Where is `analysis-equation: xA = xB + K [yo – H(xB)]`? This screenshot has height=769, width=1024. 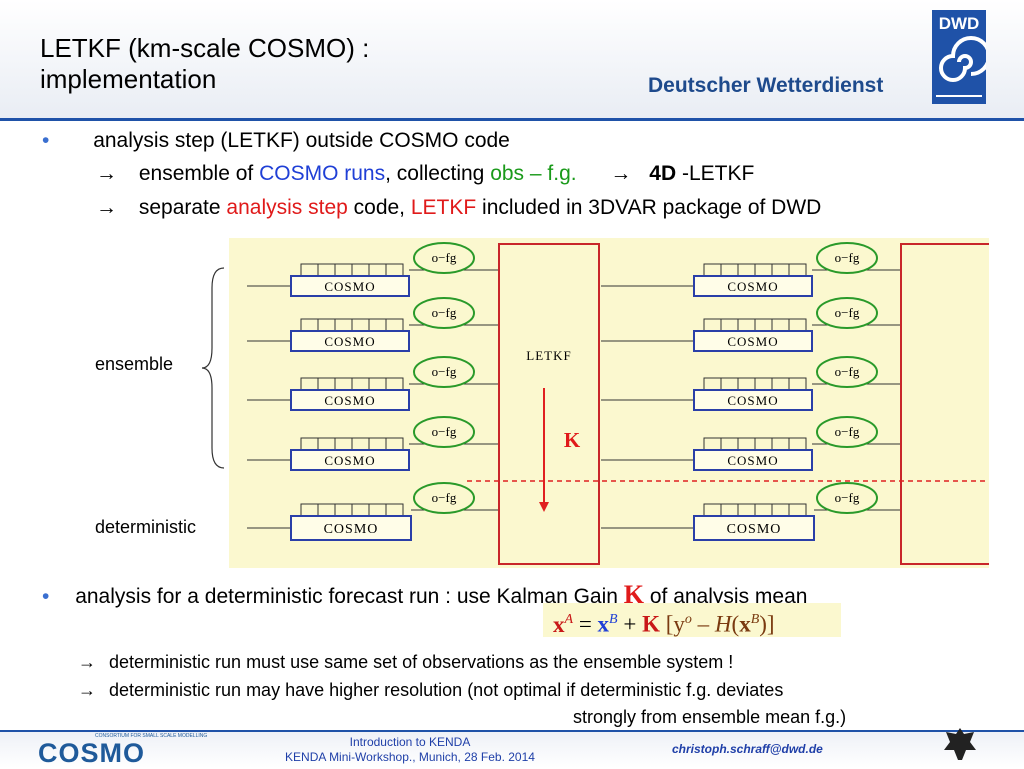
analysis-equation: xA = xB + K [yo – H(xB)] is located at coordinates (692, 620).